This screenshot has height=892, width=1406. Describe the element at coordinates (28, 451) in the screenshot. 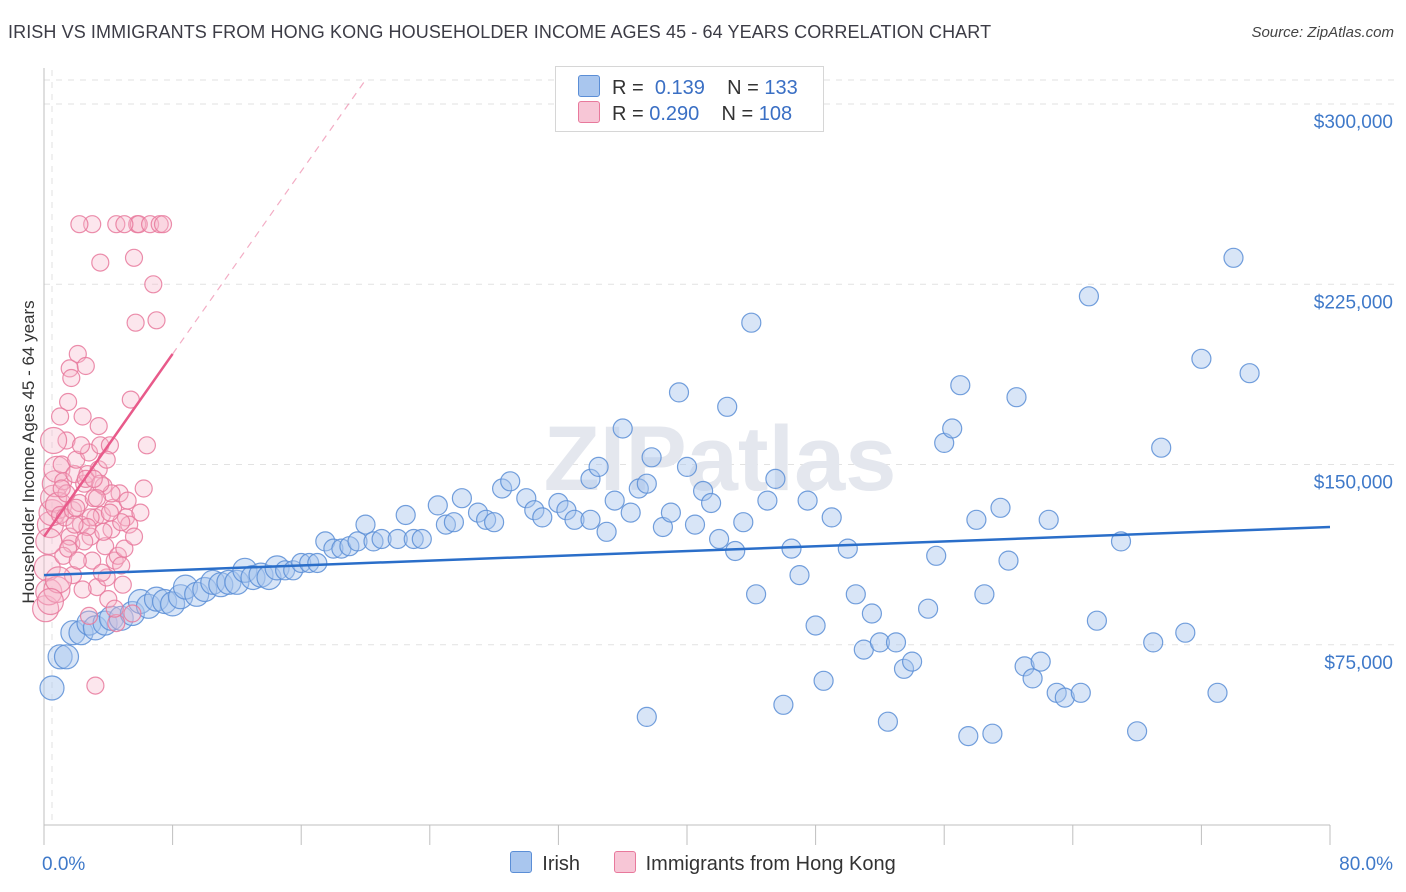

I see `y-axis-label: Householder Income Ages 45 - 64 years` at that location.